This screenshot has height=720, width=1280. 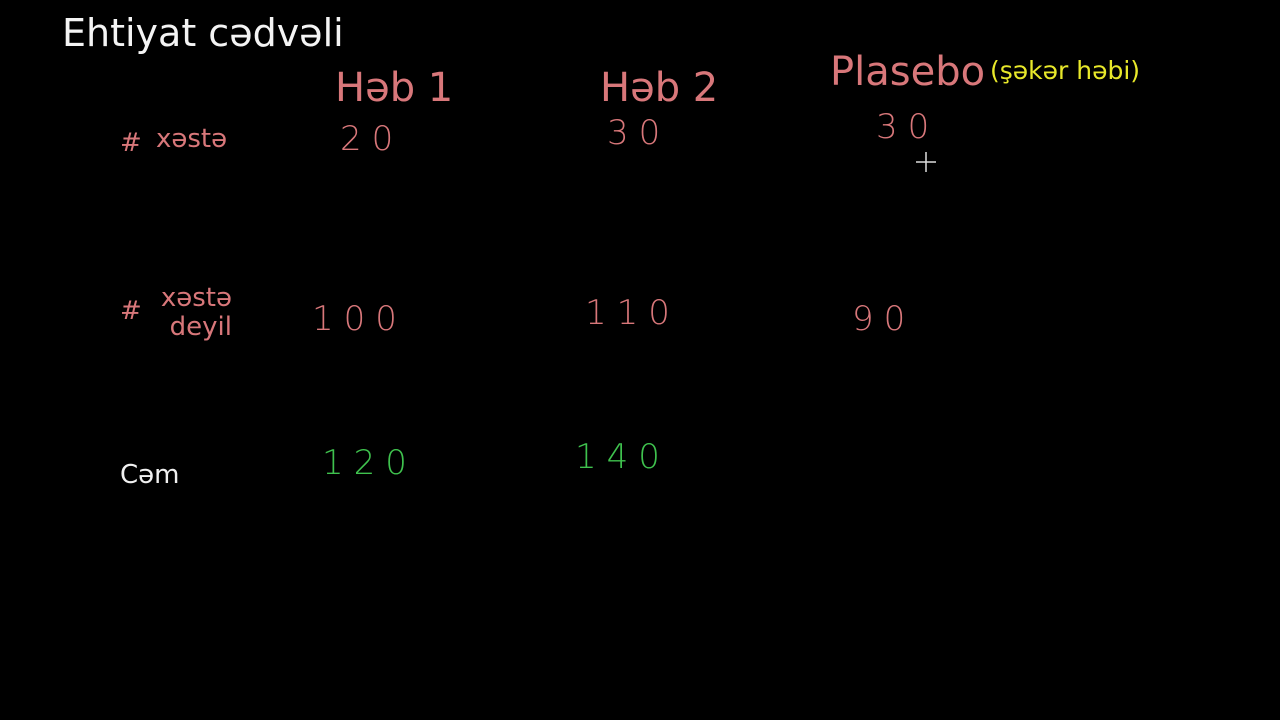 What do you see at coordinates (622, 457) in the screenshot?
I see `cell: 140` at bounding box center [622, 457].